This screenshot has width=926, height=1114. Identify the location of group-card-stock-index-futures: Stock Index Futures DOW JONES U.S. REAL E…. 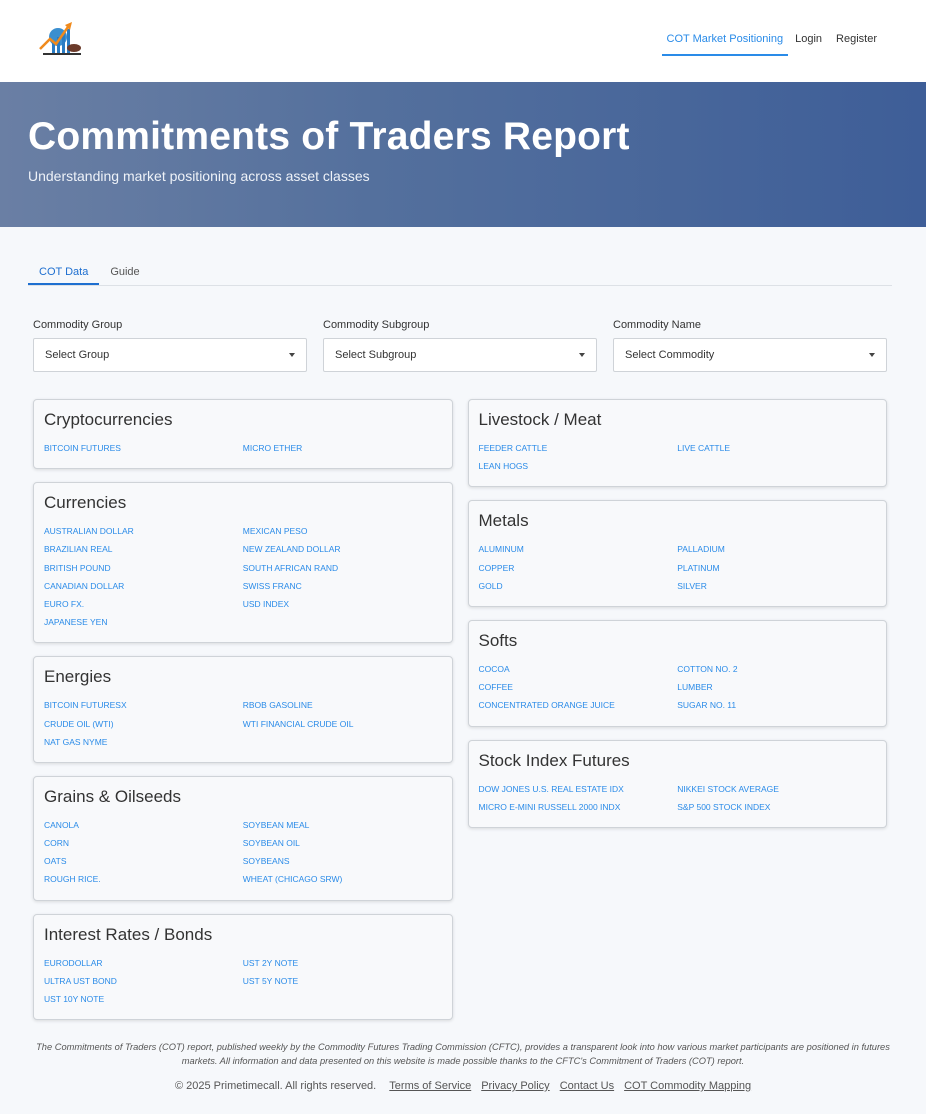
(677, 783).